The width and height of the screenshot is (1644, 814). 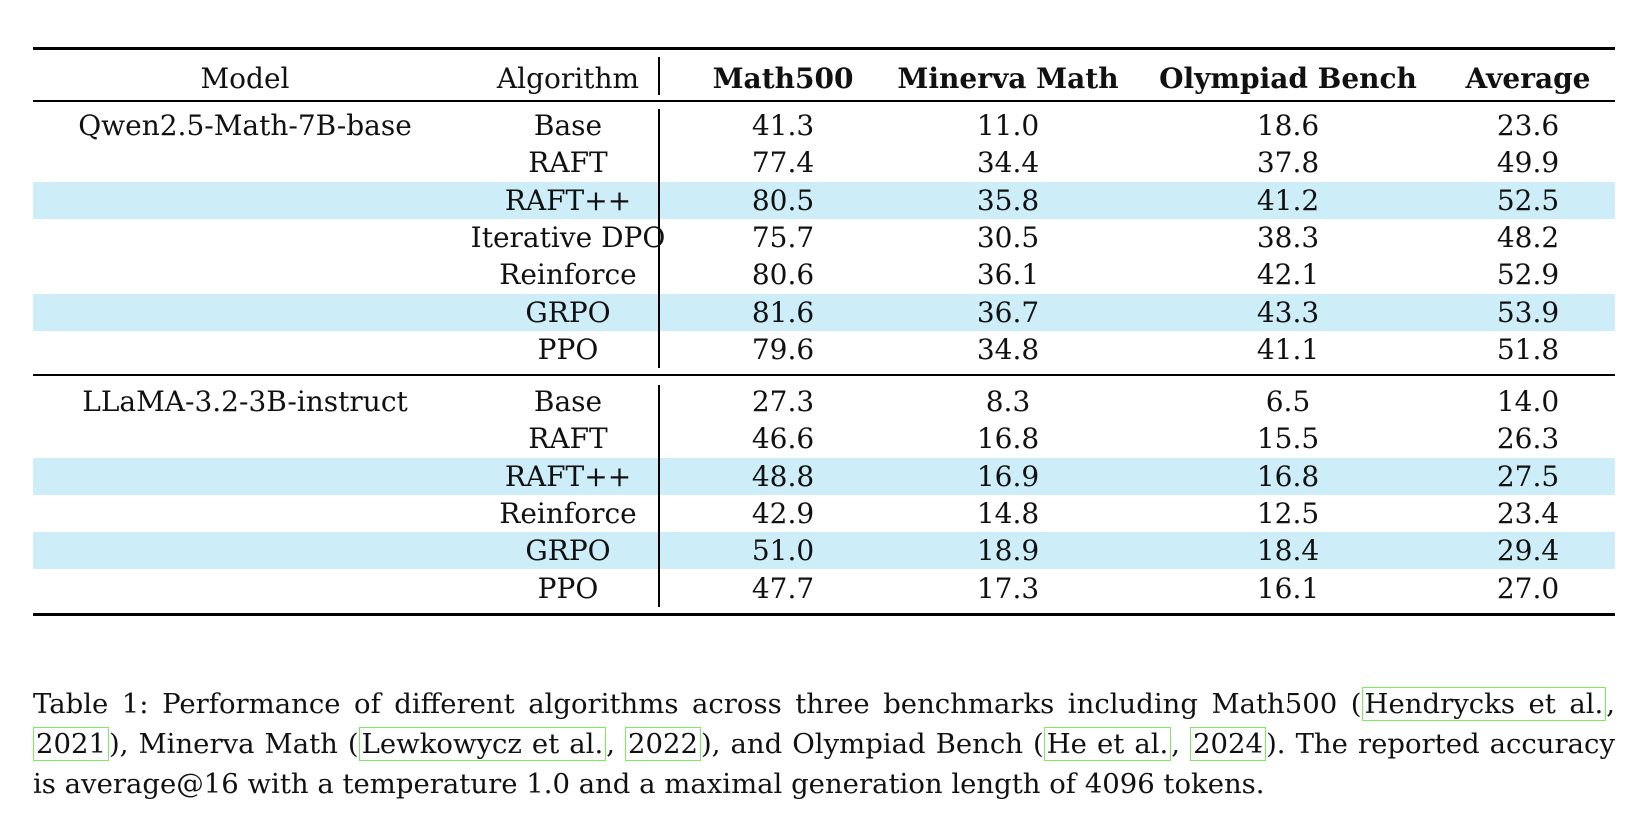 I want to click on bottom-rule, so click(x=824, y=614).